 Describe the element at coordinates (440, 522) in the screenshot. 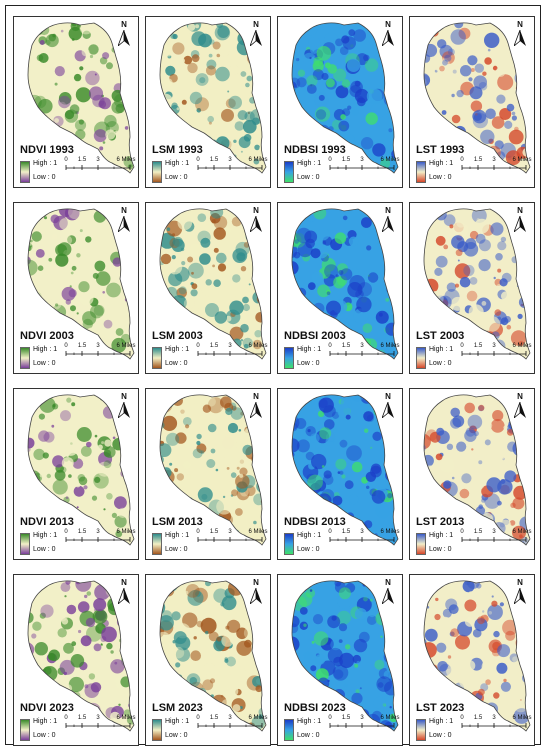

I see `panel-title: LST 2013` at that location.